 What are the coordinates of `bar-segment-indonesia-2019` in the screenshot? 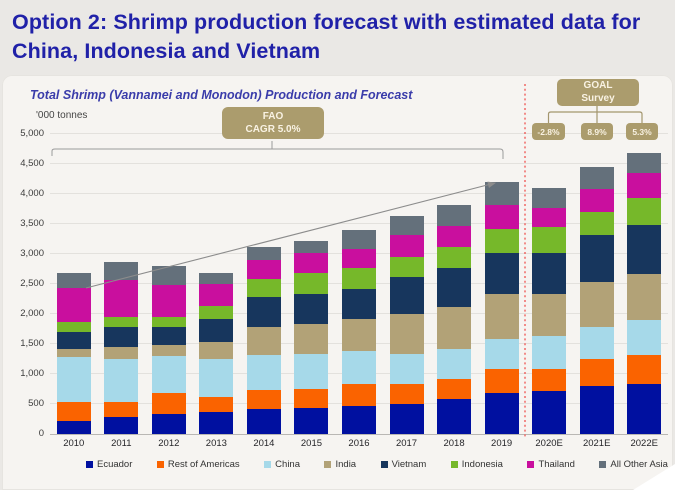 It's located at (501, 241).